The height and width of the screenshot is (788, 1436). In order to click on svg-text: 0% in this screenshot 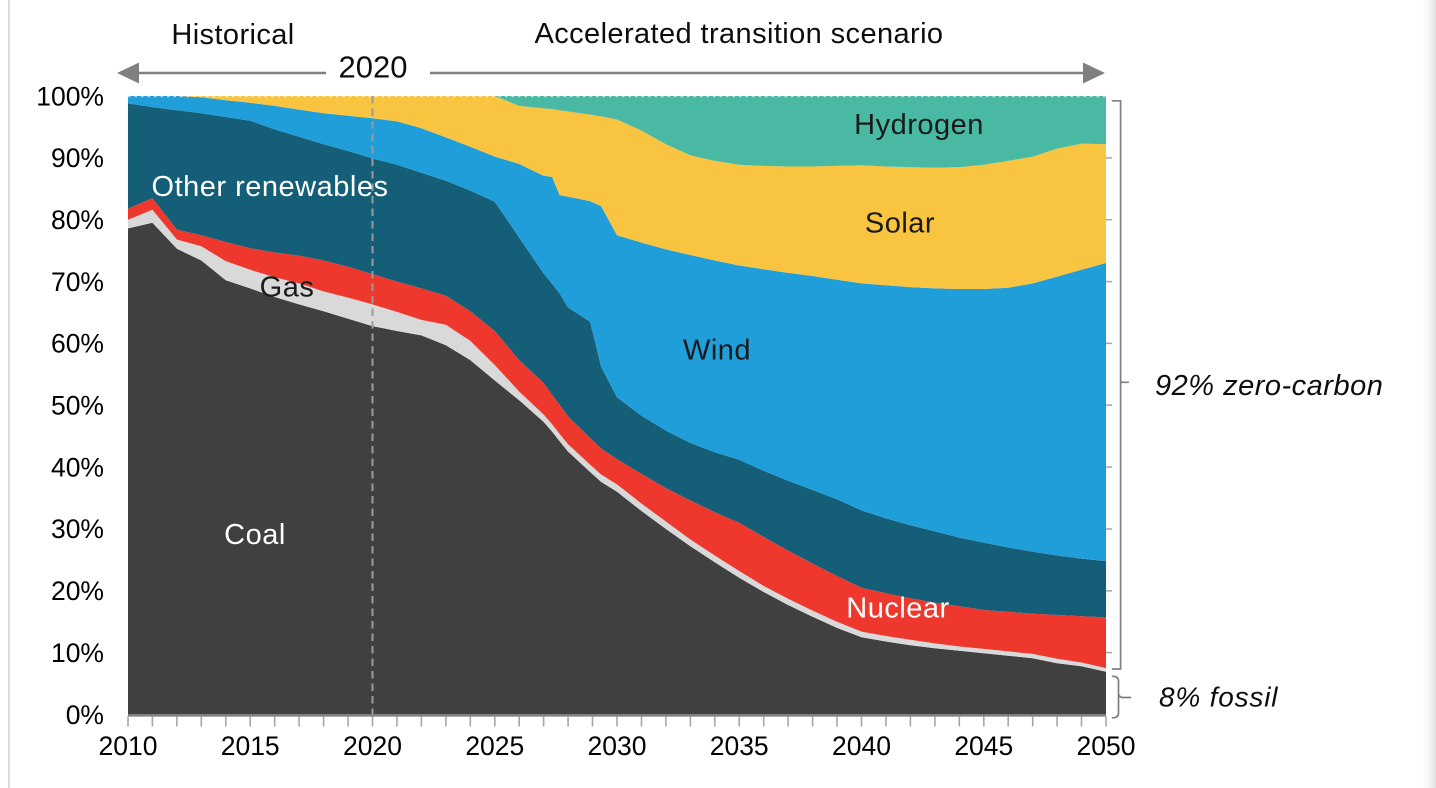, I will do `click(85, 715)`.